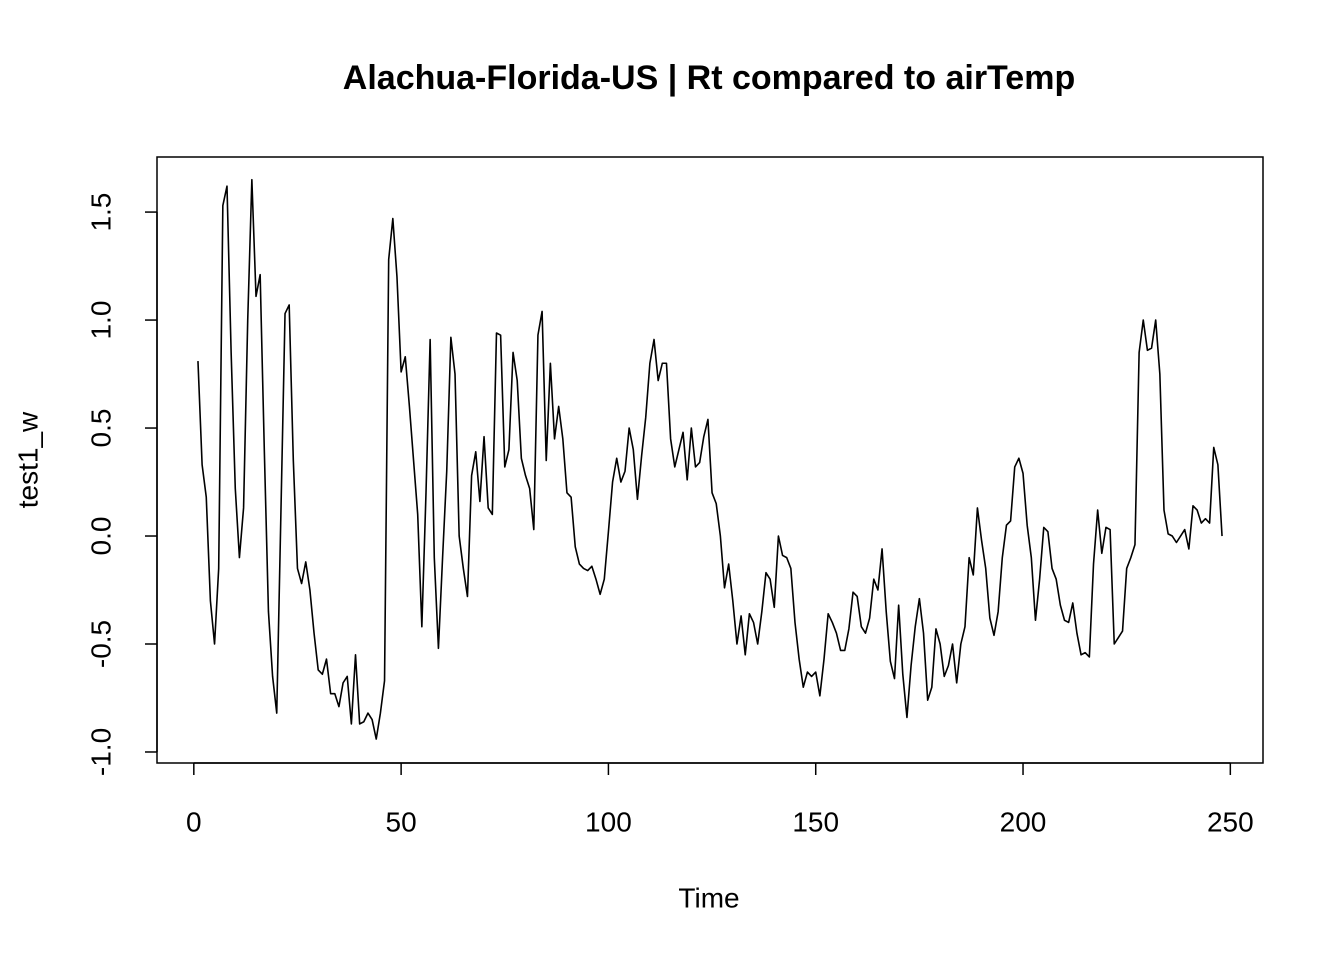  What do you see at coordinates (194, 821) in the screenshot?
I see `x-tick-label: 0` at bounding box center [194, 821].